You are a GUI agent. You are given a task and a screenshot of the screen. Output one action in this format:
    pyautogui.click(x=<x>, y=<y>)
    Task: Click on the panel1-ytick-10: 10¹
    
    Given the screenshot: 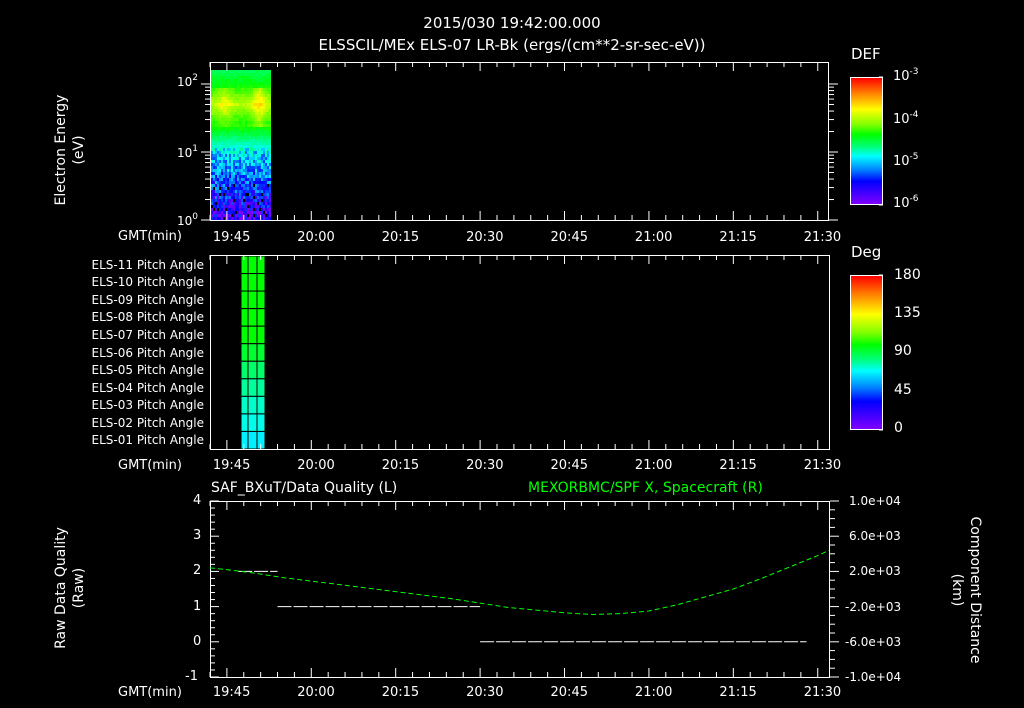 What is the action you would take?
    pyautogui.click(x=188, y=152)
    